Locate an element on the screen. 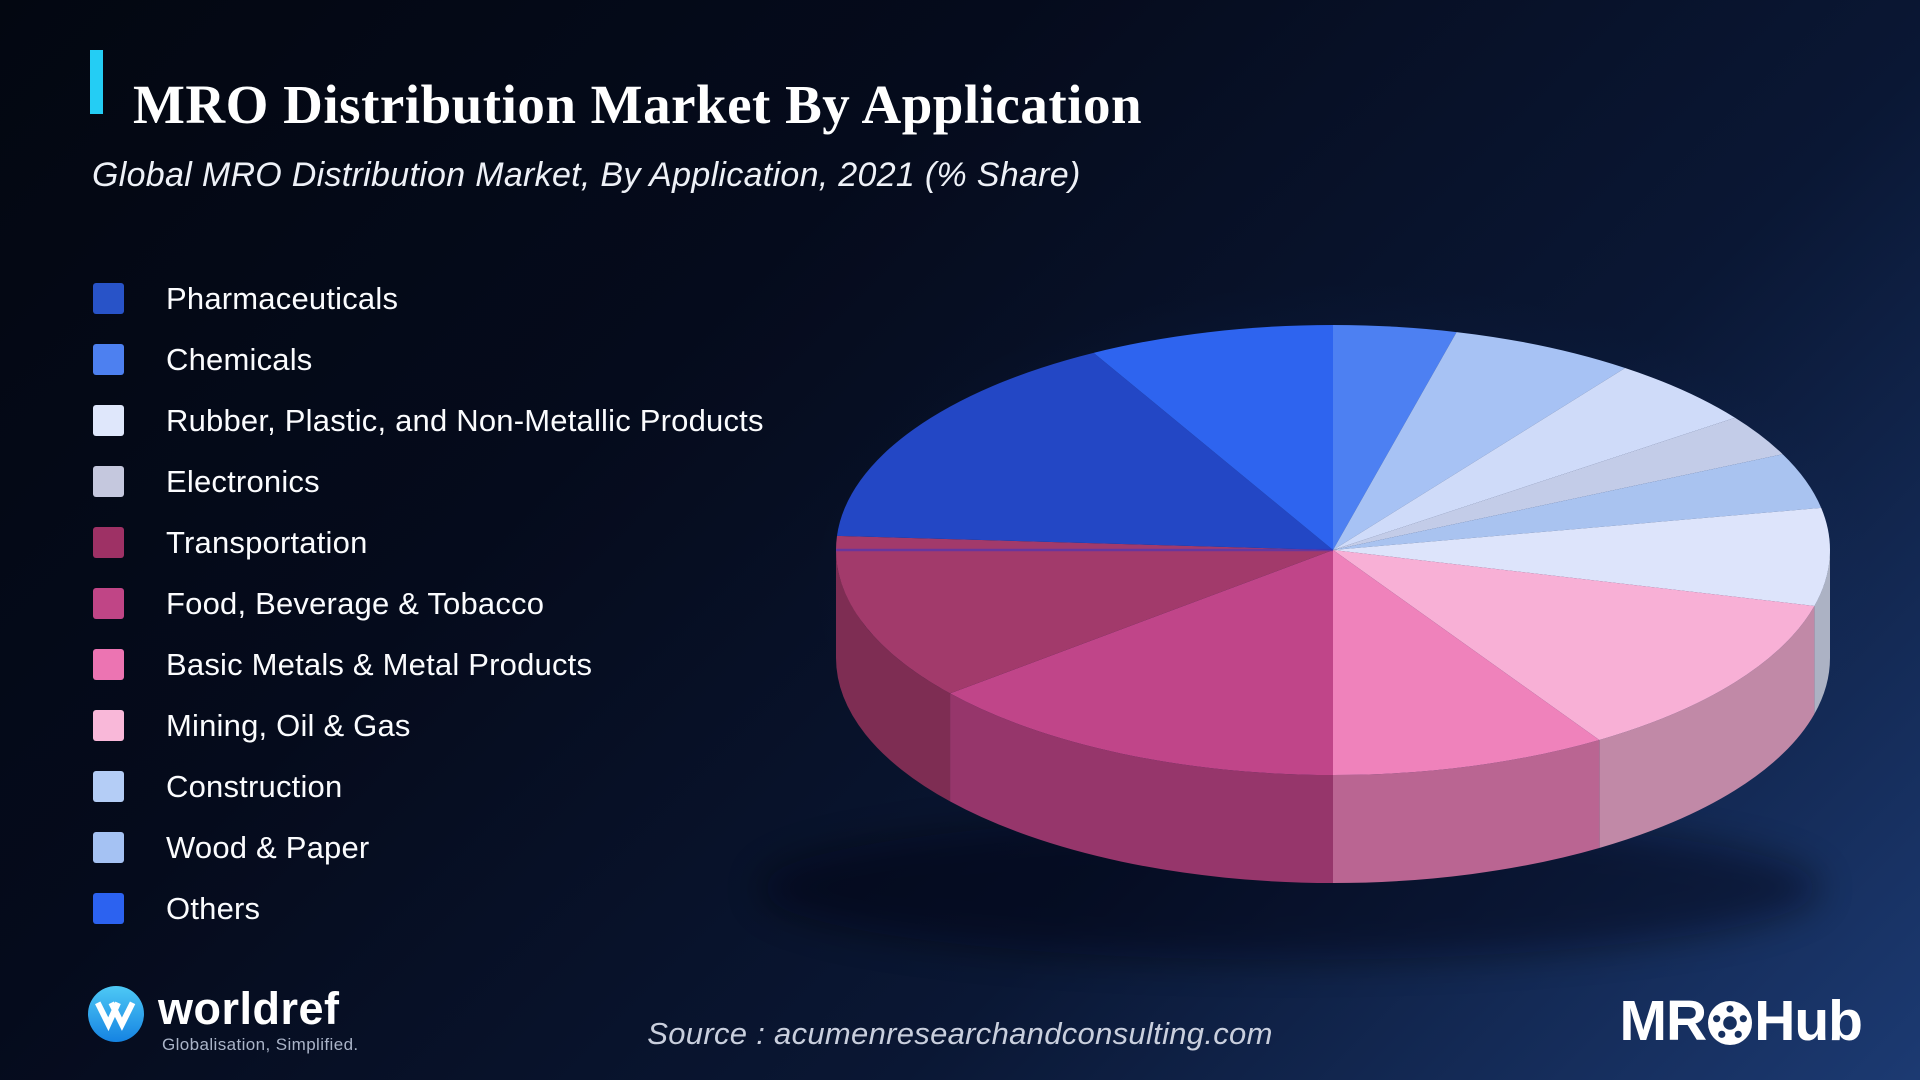 The height and width of the screenshot is (1080, 1920). legend-item: Others is located at coordinates (428, 908).